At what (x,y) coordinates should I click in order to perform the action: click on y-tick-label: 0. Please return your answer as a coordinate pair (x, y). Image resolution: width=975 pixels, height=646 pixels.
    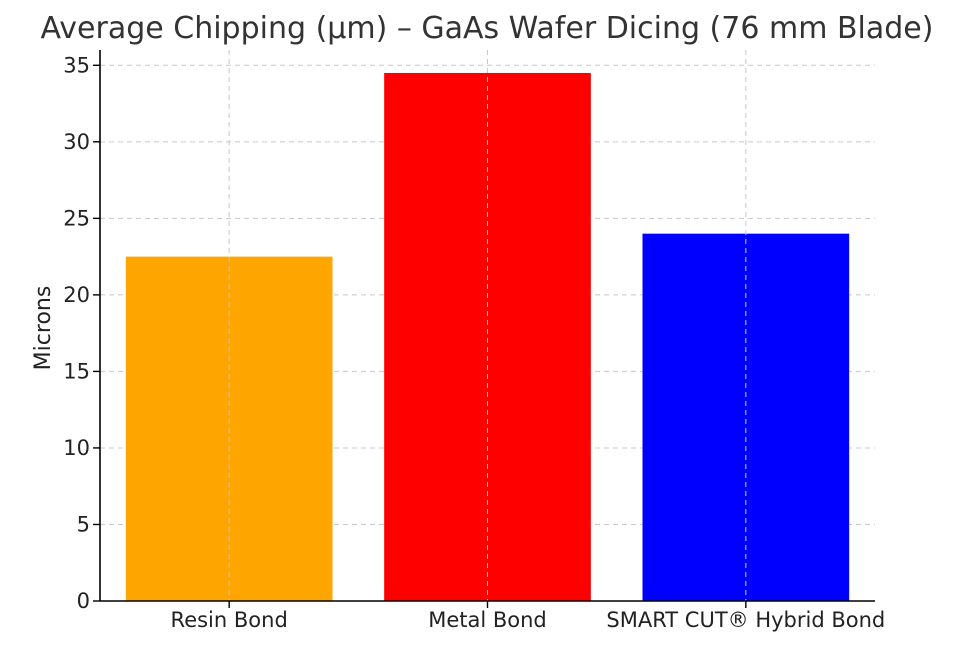
    Looking at the image, I should click on (83, 601).